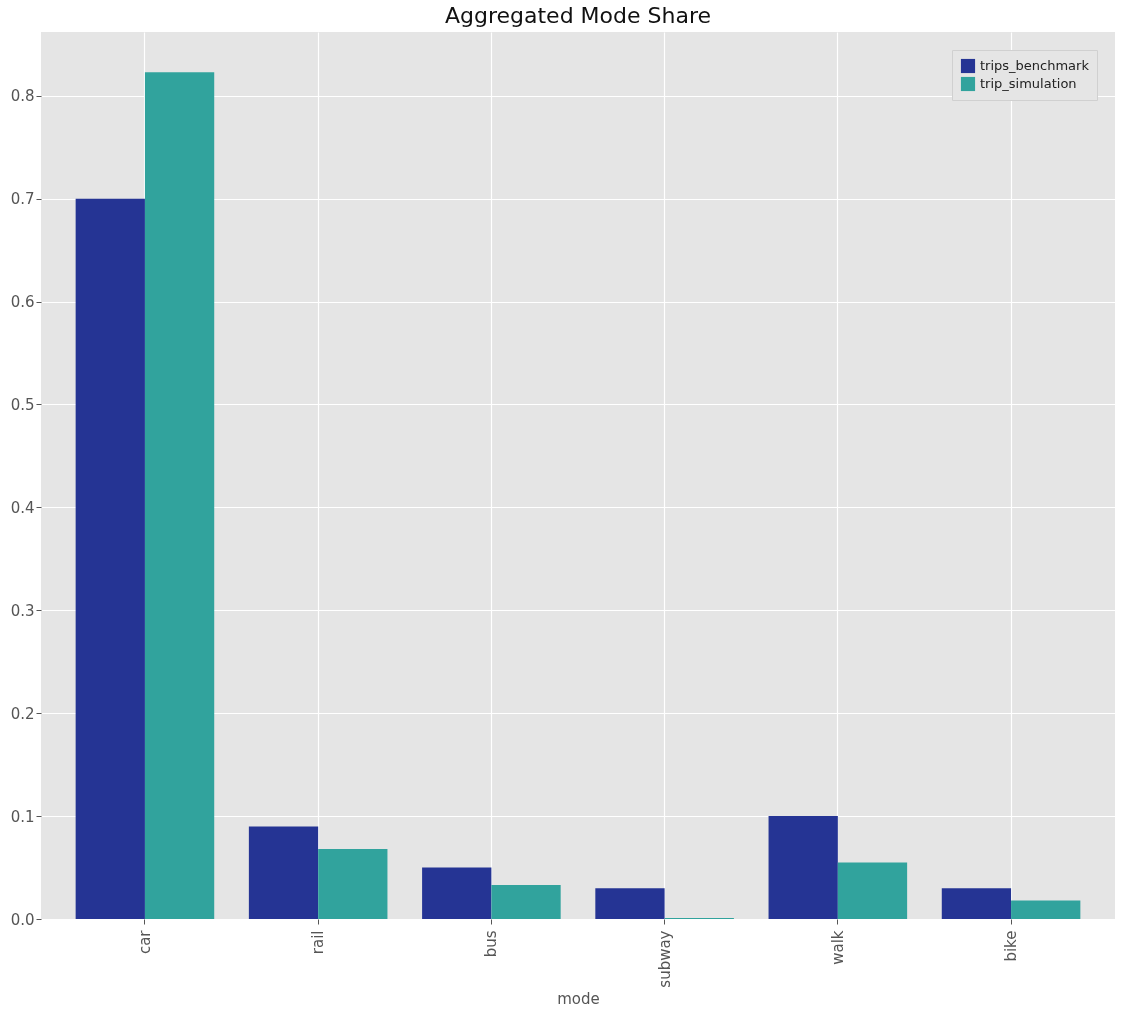  Describe the element at coordinates (1011, 946) in the screenshot. I see `x-tick-label: bike` at that location.